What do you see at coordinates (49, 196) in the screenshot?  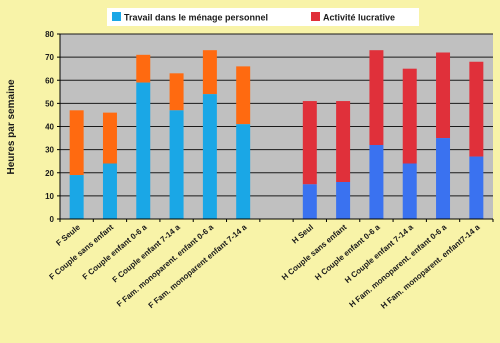 I see `y-tick-label: 10` at bounding box center [49, 196].